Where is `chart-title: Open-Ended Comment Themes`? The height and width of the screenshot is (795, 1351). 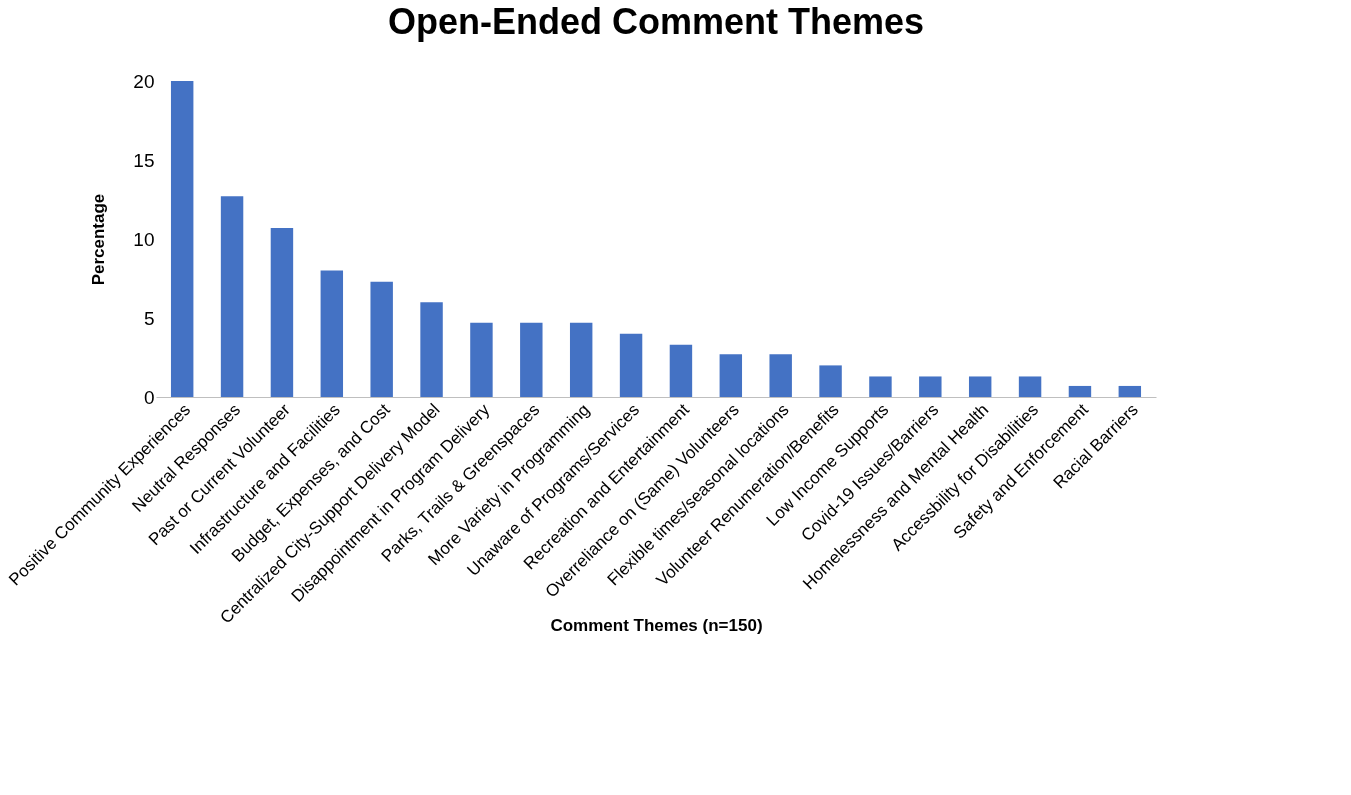
chart-title: Open-Ended Comment Themes is located at coordinates (656, 21).